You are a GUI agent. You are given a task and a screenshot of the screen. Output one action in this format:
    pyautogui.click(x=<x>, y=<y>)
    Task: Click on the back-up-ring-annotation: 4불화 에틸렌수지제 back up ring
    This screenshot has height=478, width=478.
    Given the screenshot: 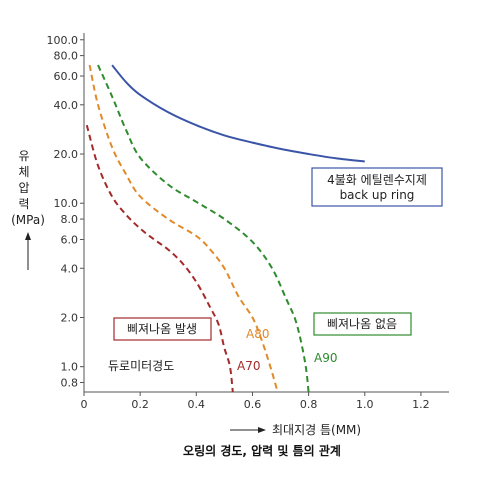 What is the action you would take?
    pyautogui.click(x=377, y=187)
    